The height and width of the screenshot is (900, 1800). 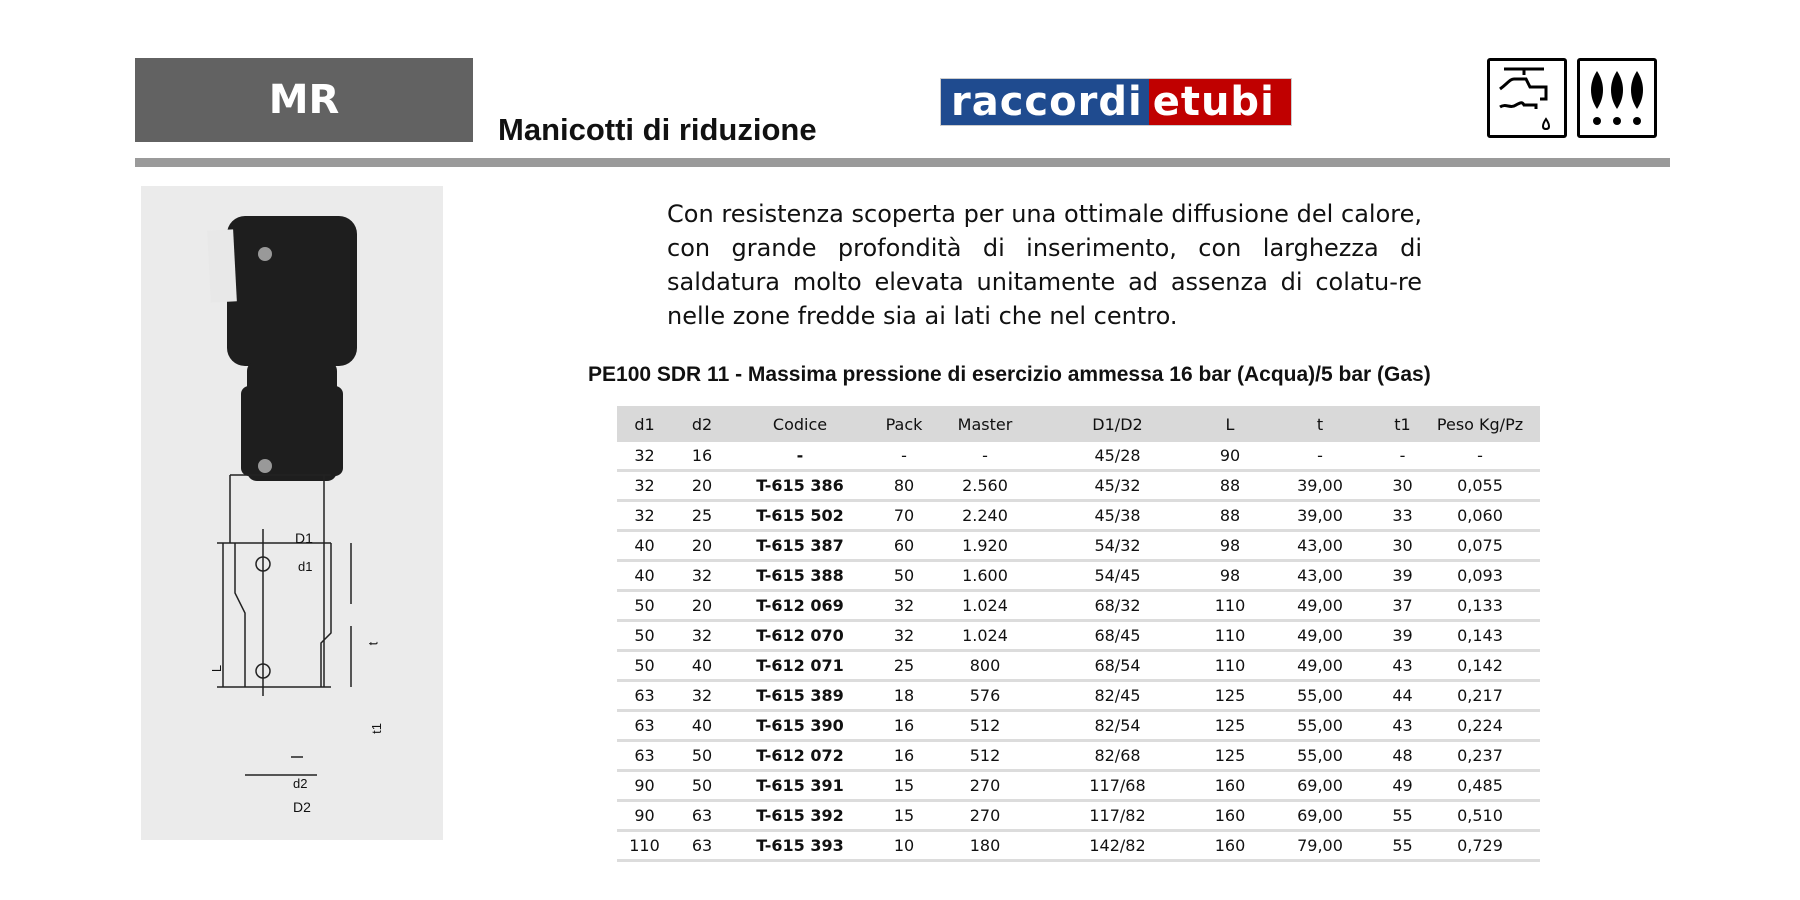 What do you see at coordinates (217, 668) in the screenshot?
I see `label-L: L` at bounding box center [217, 668].